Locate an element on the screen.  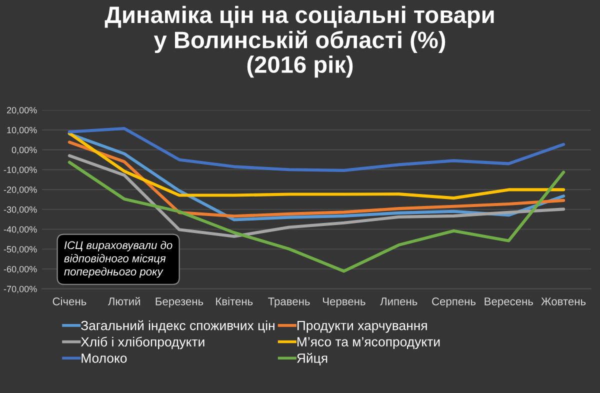
y-tick-label: 20,00% is located at coordinates (21, 110).